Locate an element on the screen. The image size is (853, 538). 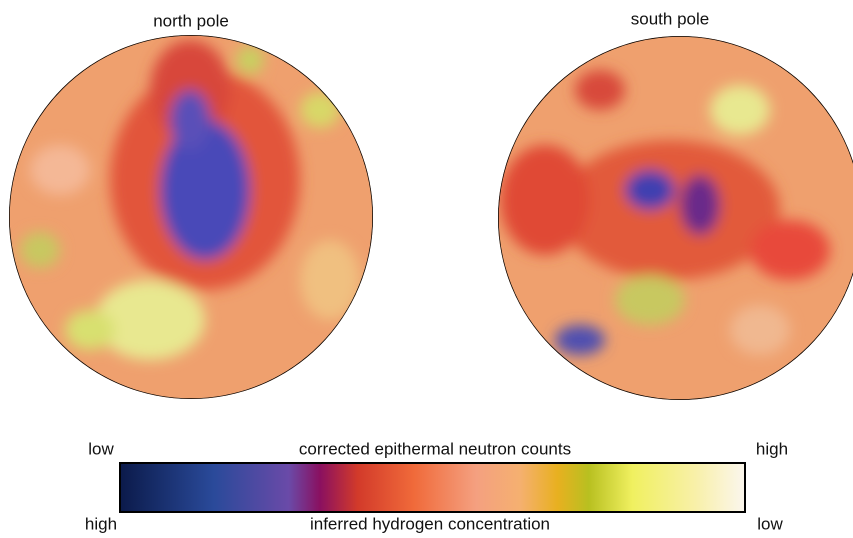
map-title: south pole is located at coordinates (670, 18).